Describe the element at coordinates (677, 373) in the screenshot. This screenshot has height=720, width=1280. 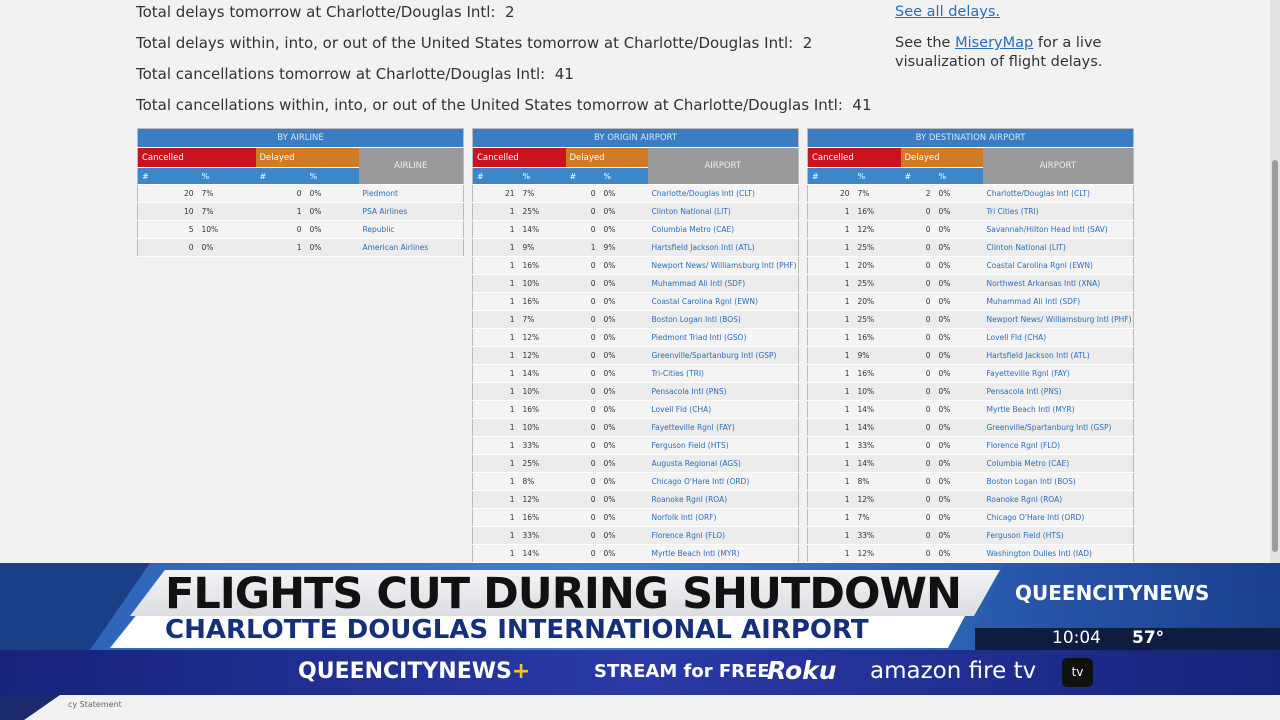
I see `name-link: Tri-Cities (TRI)` at that location.